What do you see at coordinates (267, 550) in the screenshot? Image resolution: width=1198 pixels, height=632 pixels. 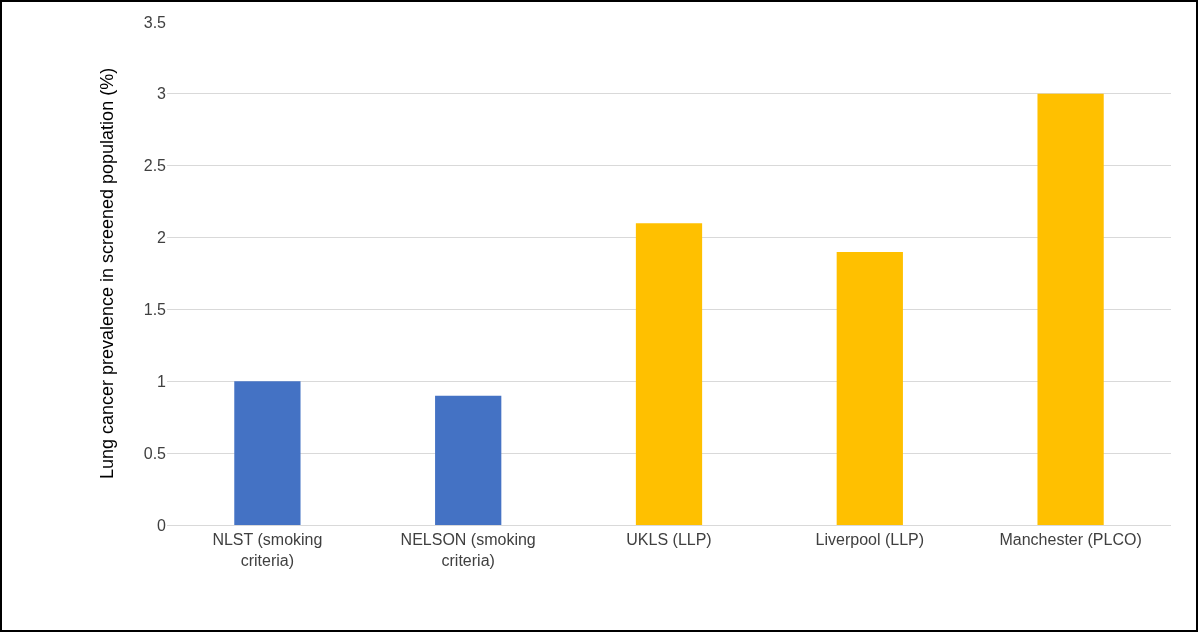 I see `x-tick-label: NLST (smoking criteria)` at bounding box center [267, 550].